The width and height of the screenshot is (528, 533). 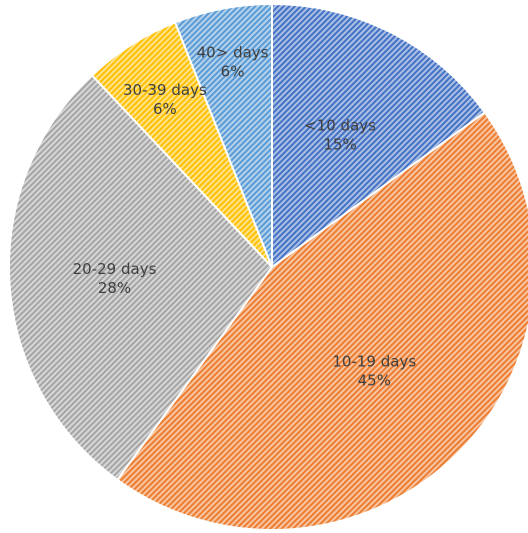 What do you see at coordinates (114, 288) in the screenshot?
I see `slice-percent-label: 28%` at bounding box center [114, 288].